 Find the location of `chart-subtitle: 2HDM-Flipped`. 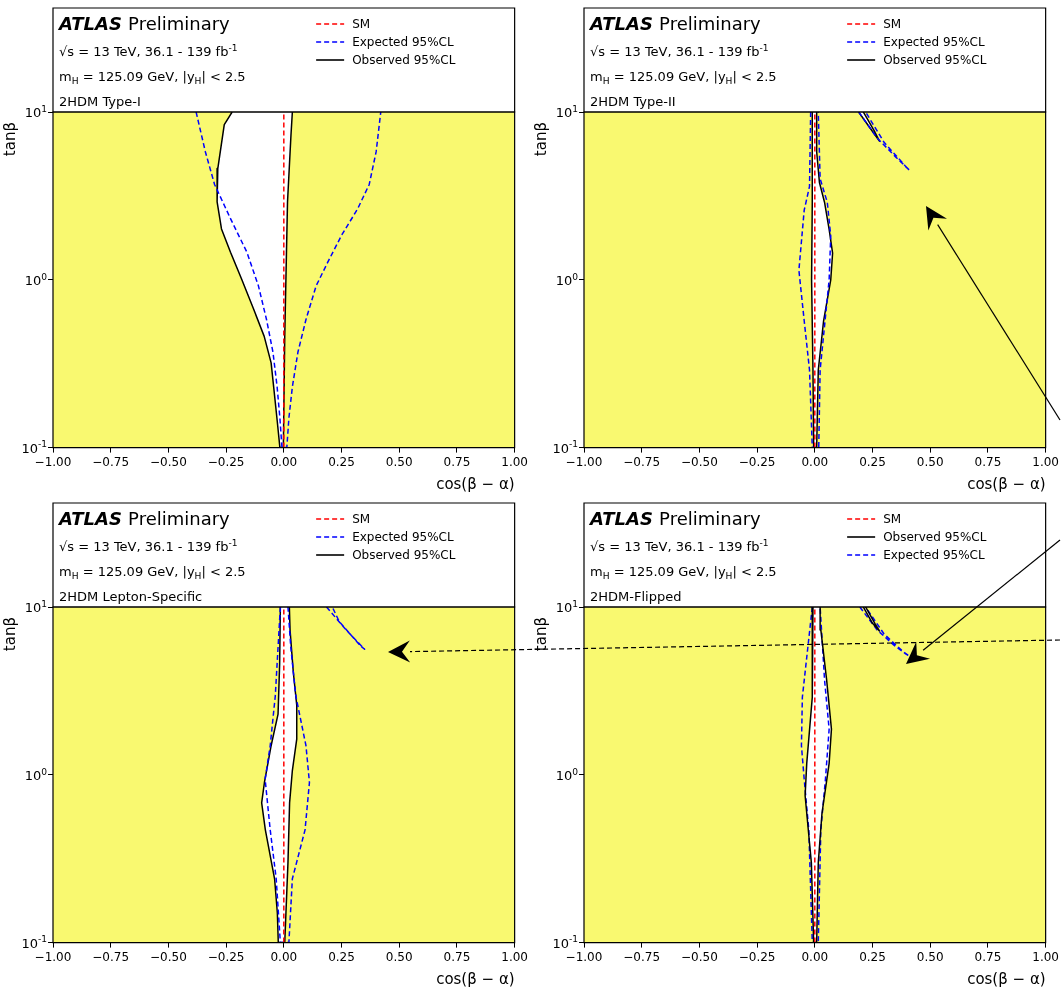

chart-subtitle: 2HDM-Flipped is located at coordinates (636, 596).